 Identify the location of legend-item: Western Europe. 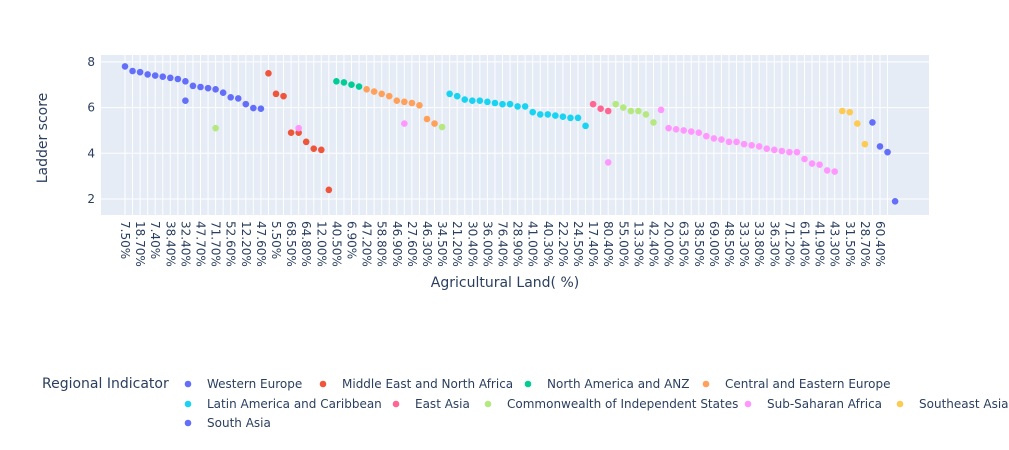
(254, 384).